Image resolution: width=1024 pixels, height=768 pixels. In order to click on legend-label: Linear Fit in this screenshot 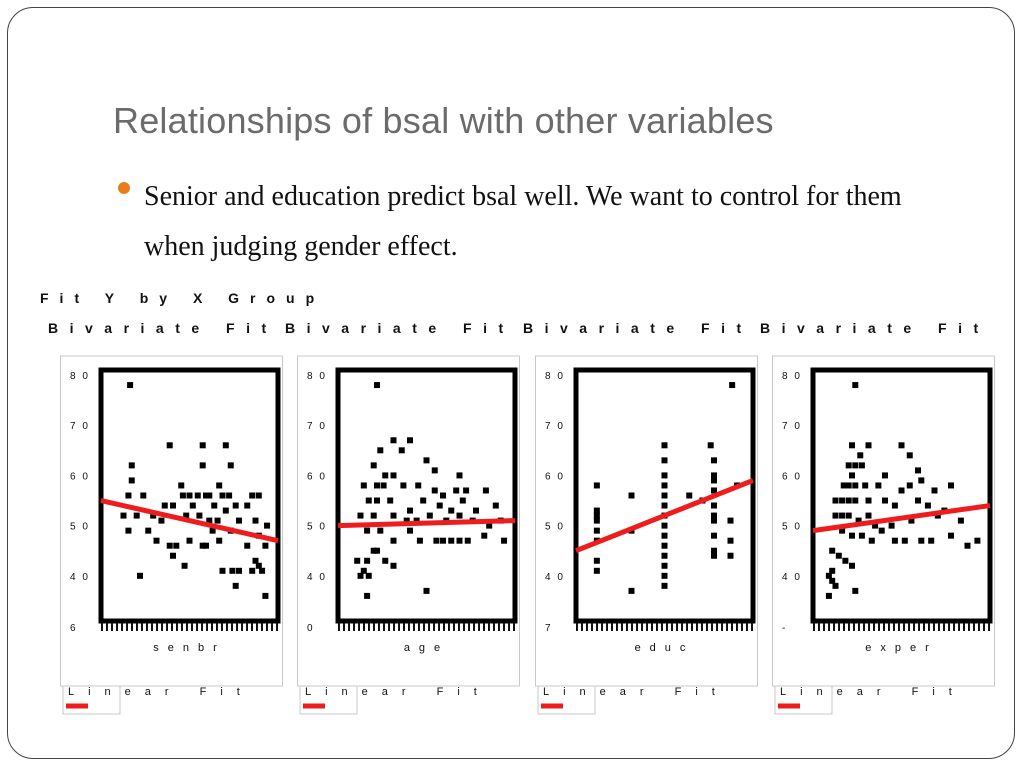, I will do `click(398, 692)`.